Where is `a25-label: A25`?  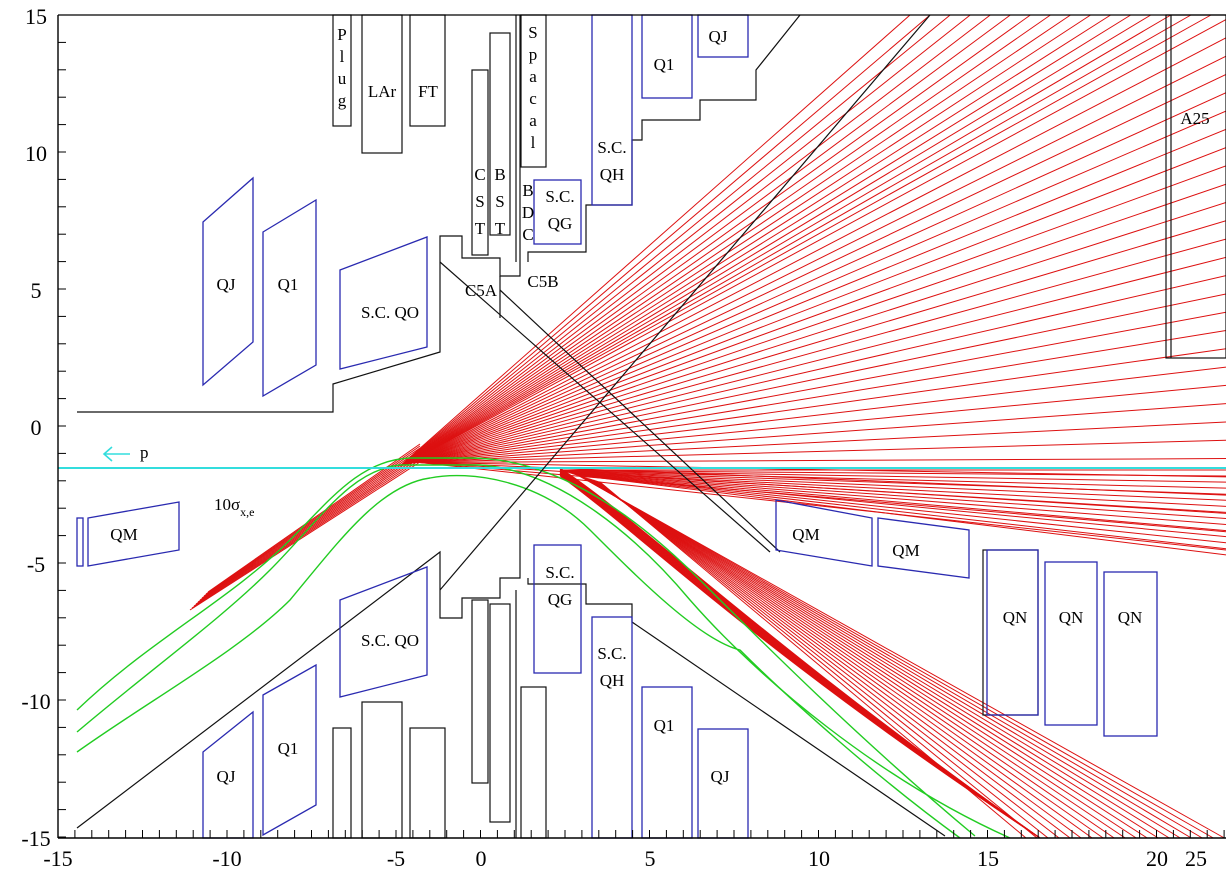
a25-label: A25 is located at coordinates (1194, 118).